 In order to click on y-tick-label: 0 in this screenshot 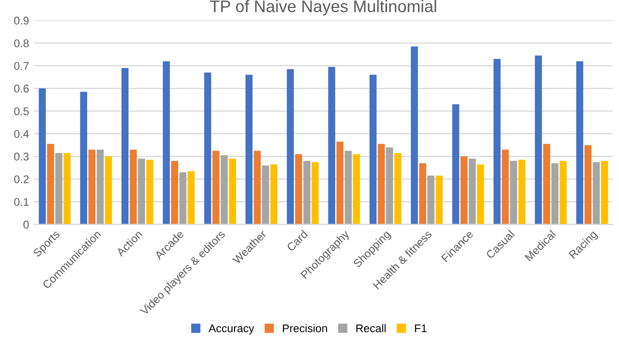, I will do `click(26, 224)`.